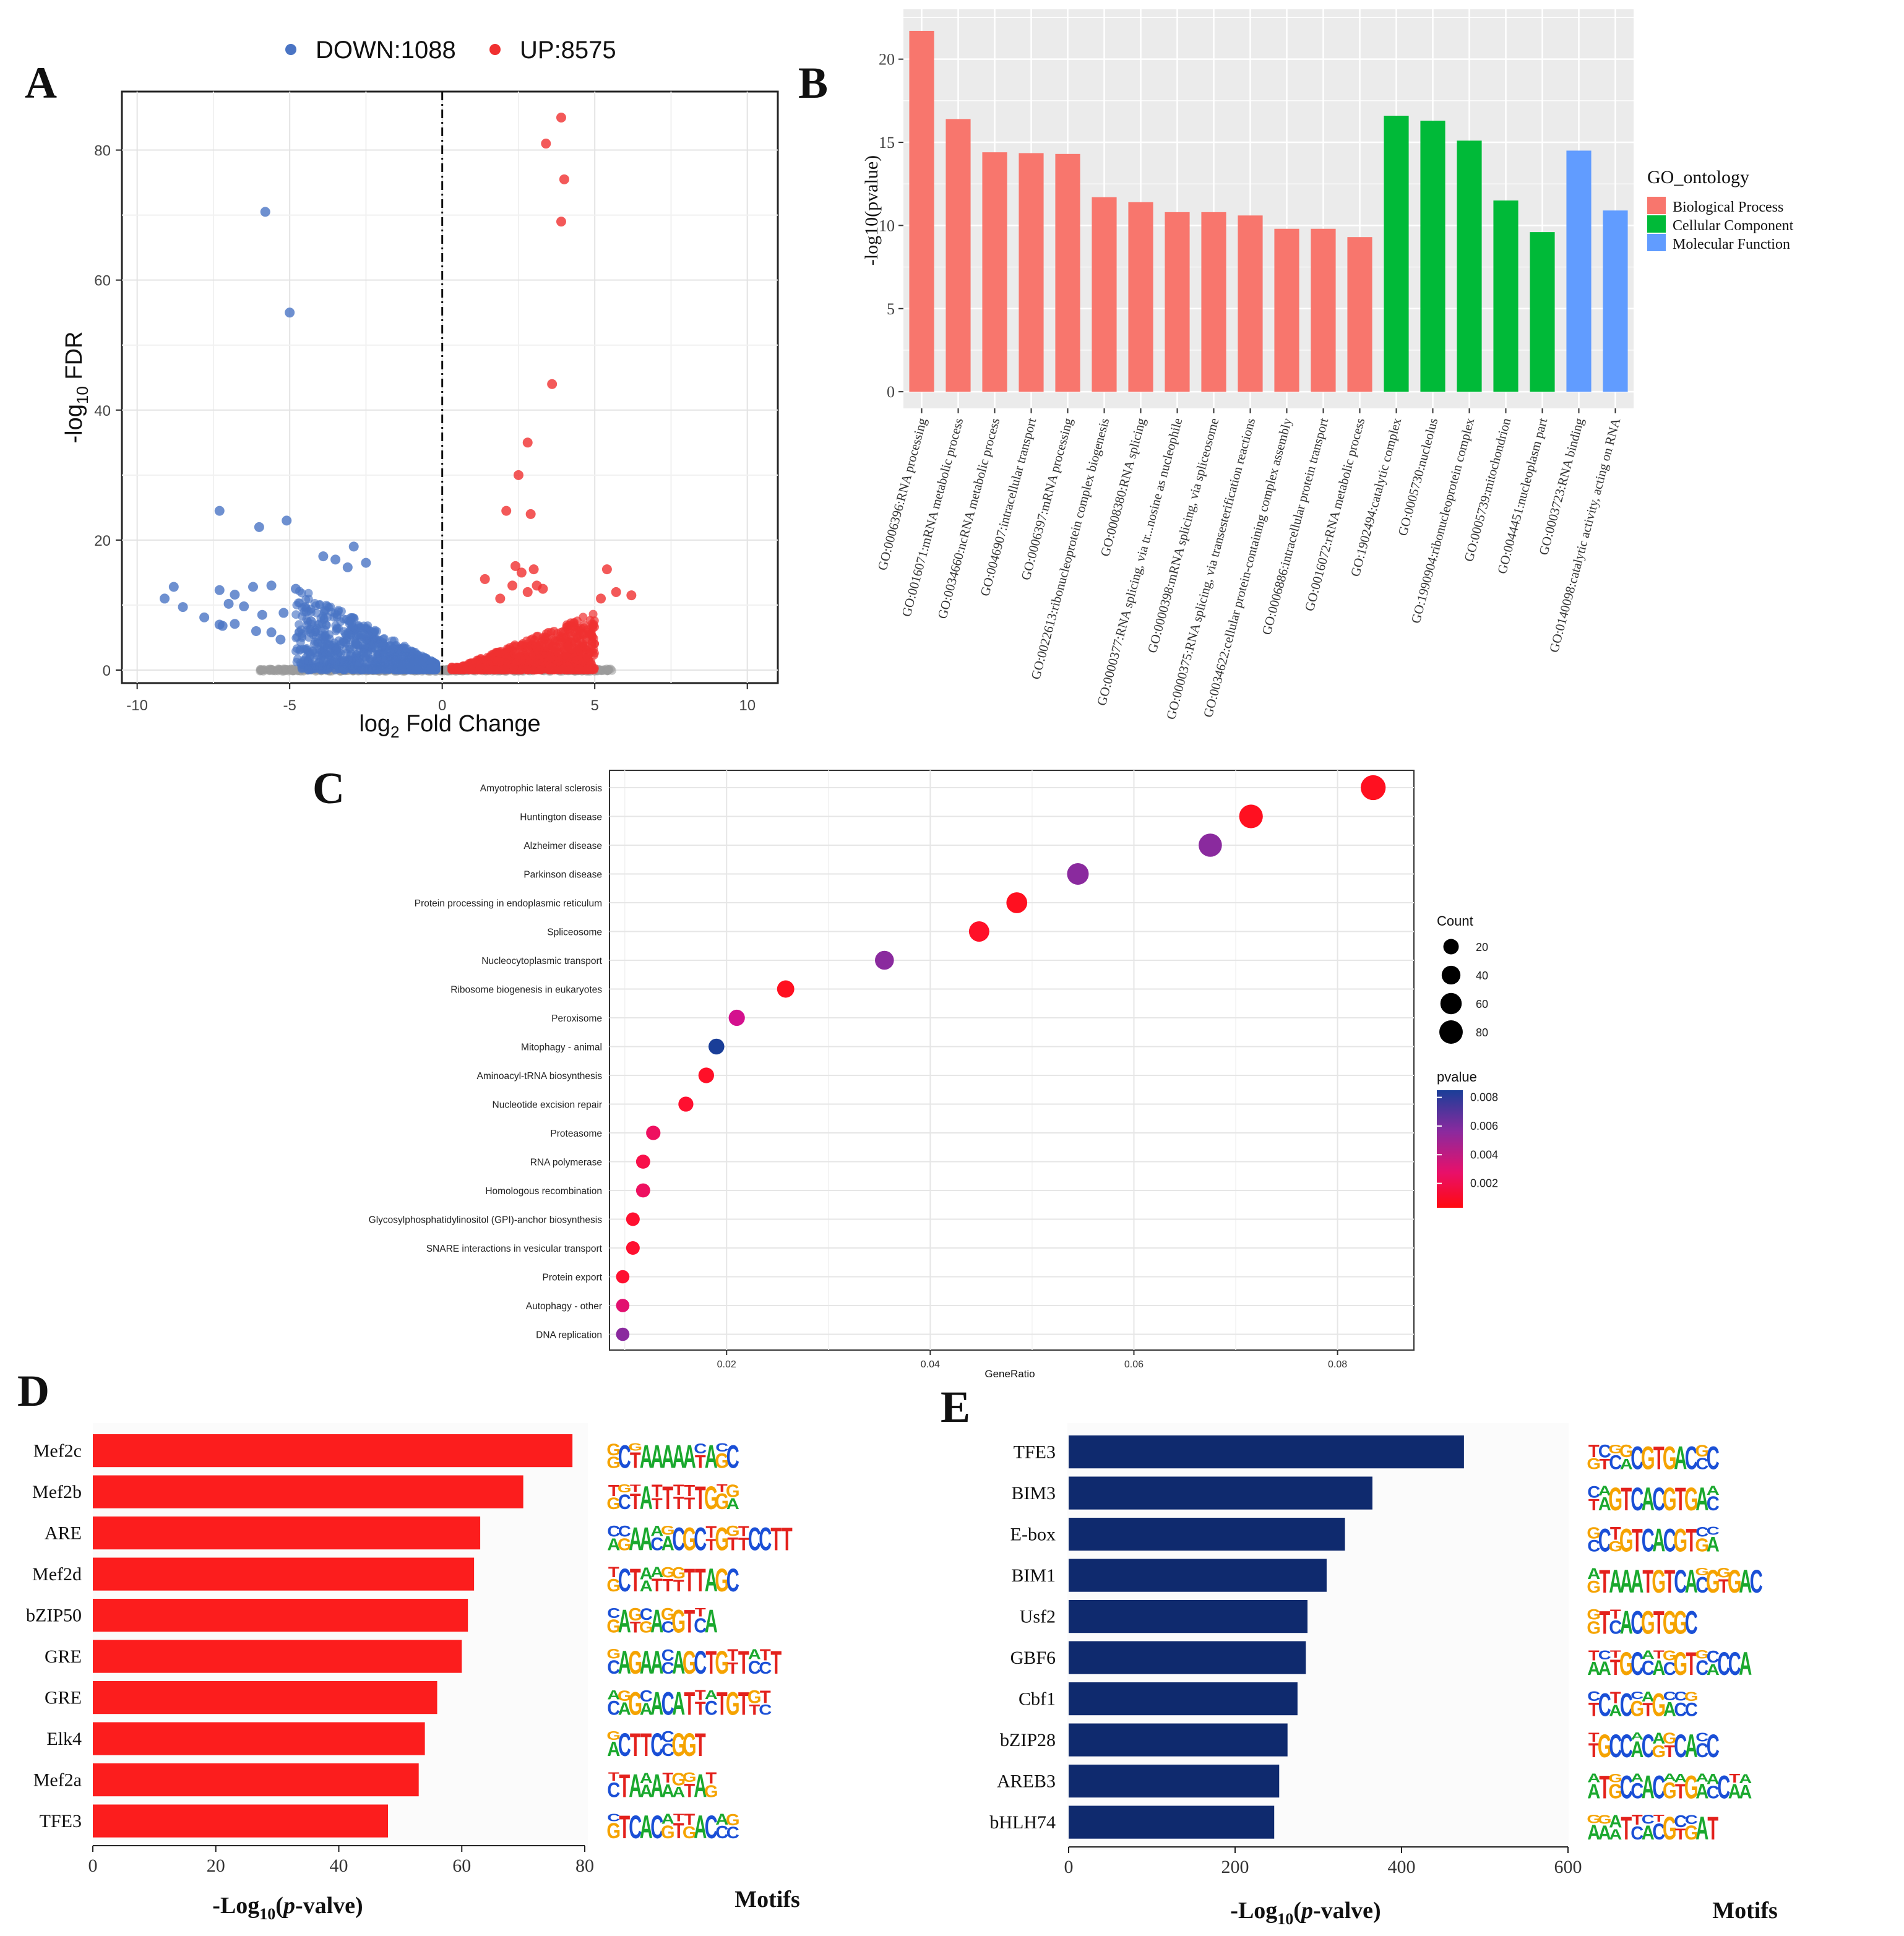  What do you see at coordinates (394, 732) in the screenshot?
I see `panel-a-xlabel-sub: 2` at bounding box center [394, 732].